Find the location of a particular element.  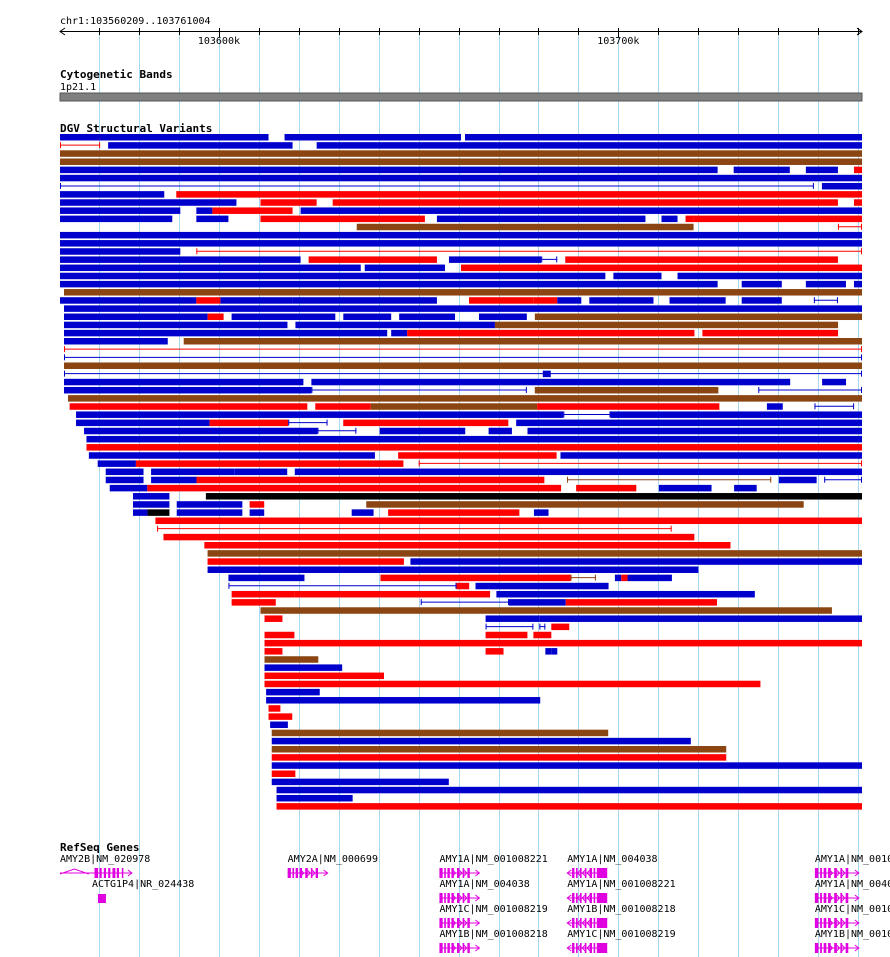

other-variant is located at coordinates (534, 496).